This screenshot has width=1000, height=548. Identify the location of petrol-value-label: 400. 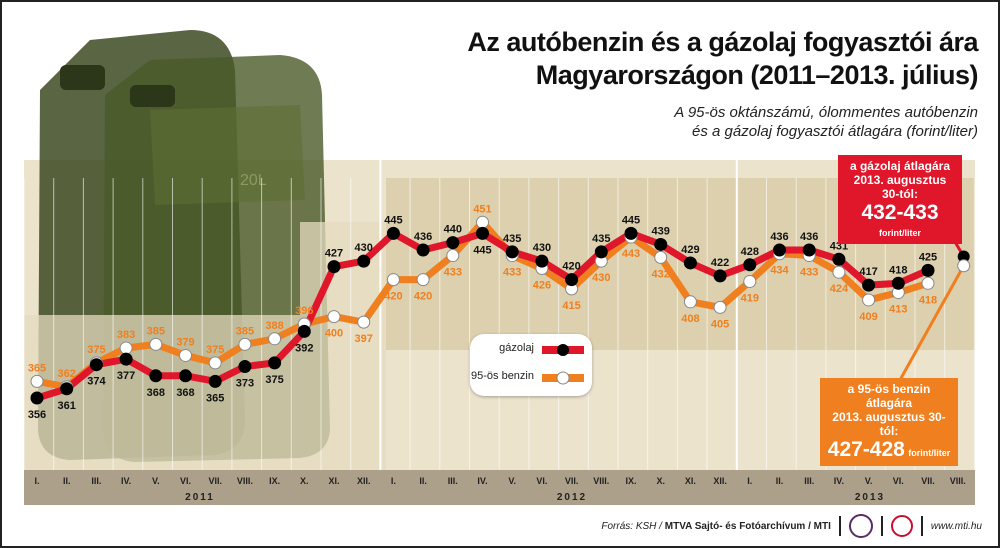
(334, 334).